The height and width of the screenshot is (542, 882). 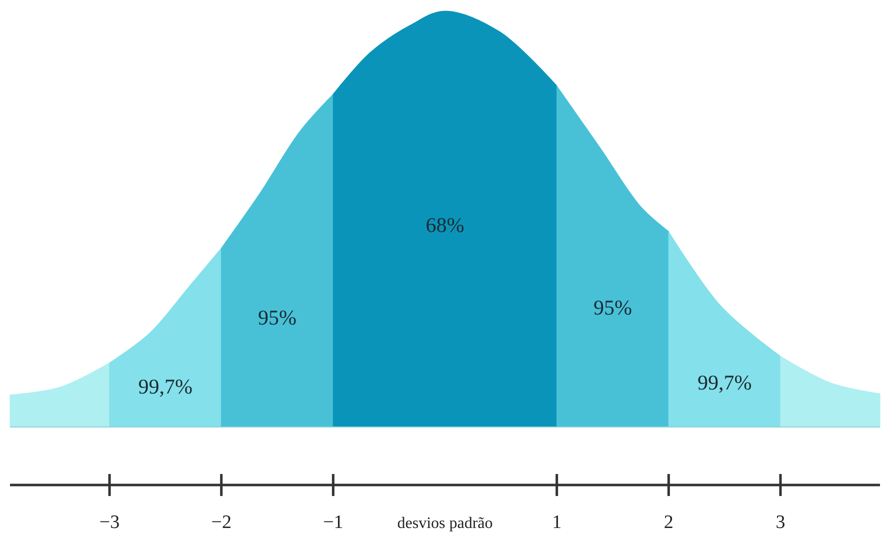 What do you see at coordinates (669, 522) in the screenshot?
I see `x-tick-label: 2` at bounding box center [669, 522].